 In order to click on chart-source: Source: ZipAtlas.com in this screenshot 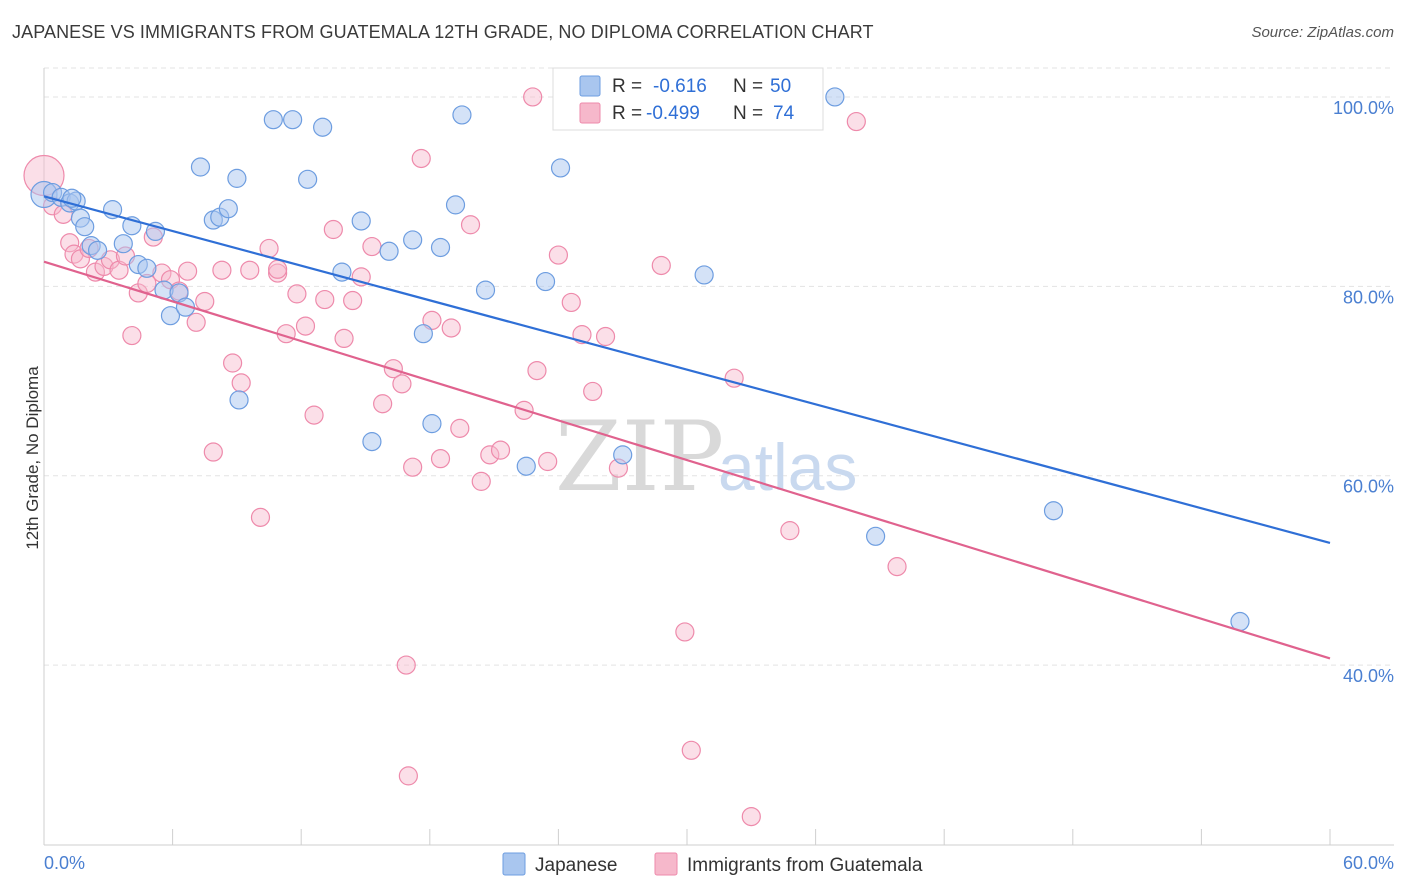, I will do `click(1322, 32)`.